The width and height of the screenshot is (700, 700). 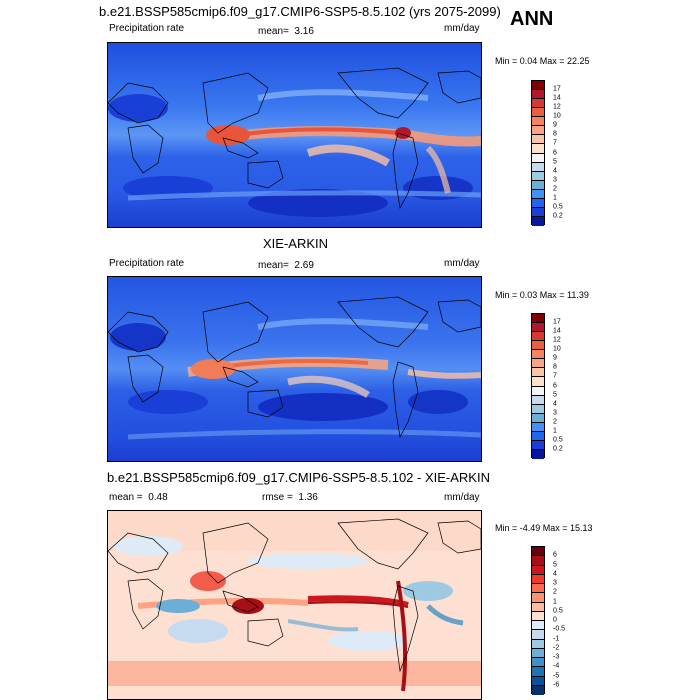 I want to click on panel3-colorbar, so click(x=538, y=620).